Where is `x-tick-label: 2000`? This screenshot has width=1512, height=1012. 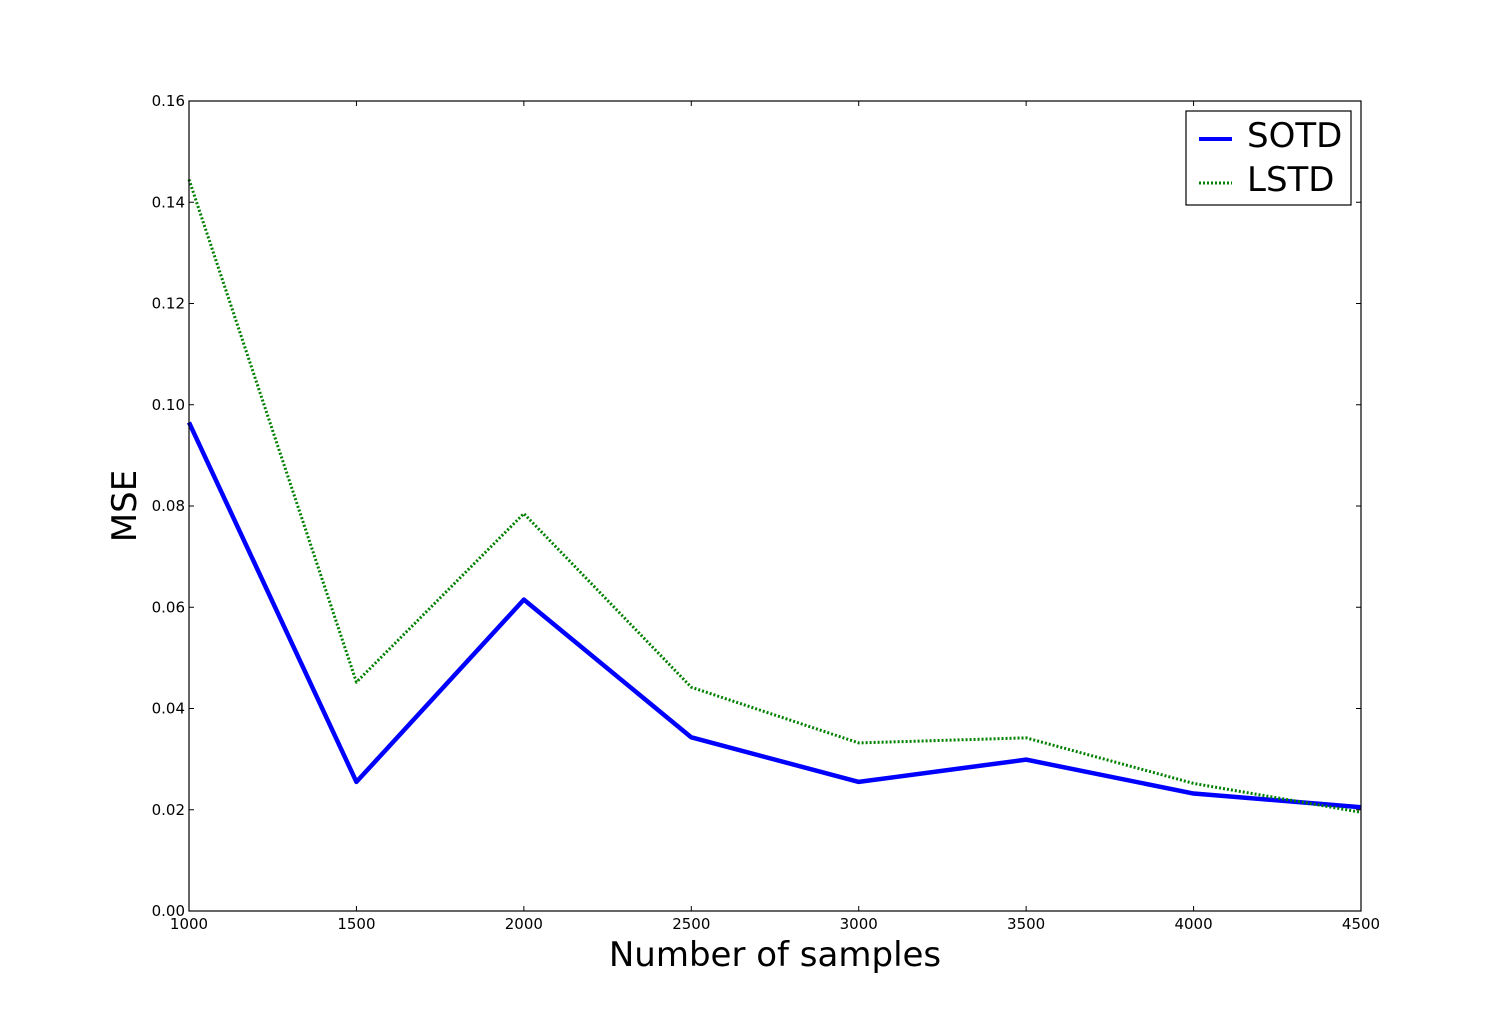
x-tick-label: 2000 is located at coordinates (524, 924).